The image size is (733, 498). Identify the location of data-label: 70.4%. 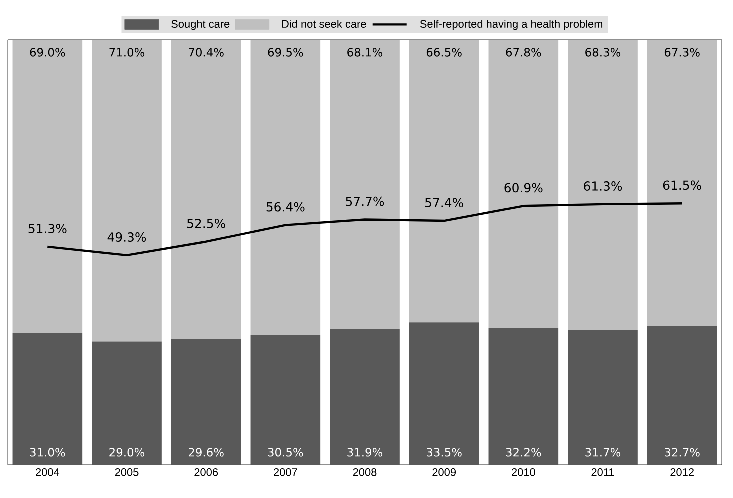
(206, 52).